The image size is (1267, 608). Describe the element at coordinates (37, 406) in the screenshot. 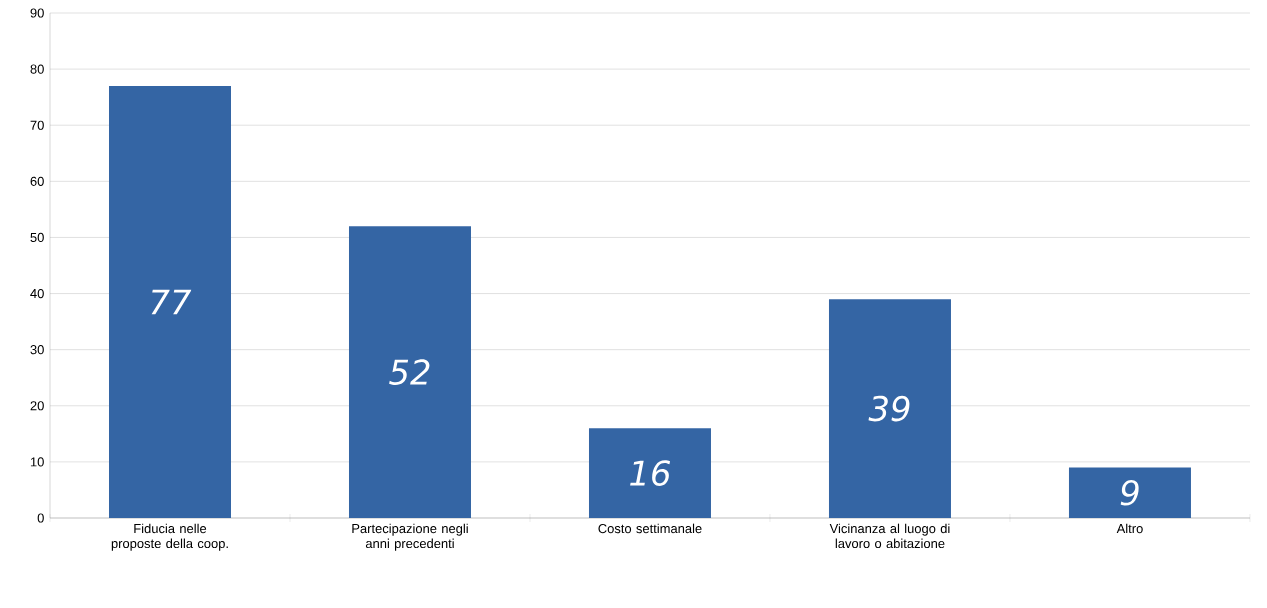

I see `y-tick-label: 20` at that location.